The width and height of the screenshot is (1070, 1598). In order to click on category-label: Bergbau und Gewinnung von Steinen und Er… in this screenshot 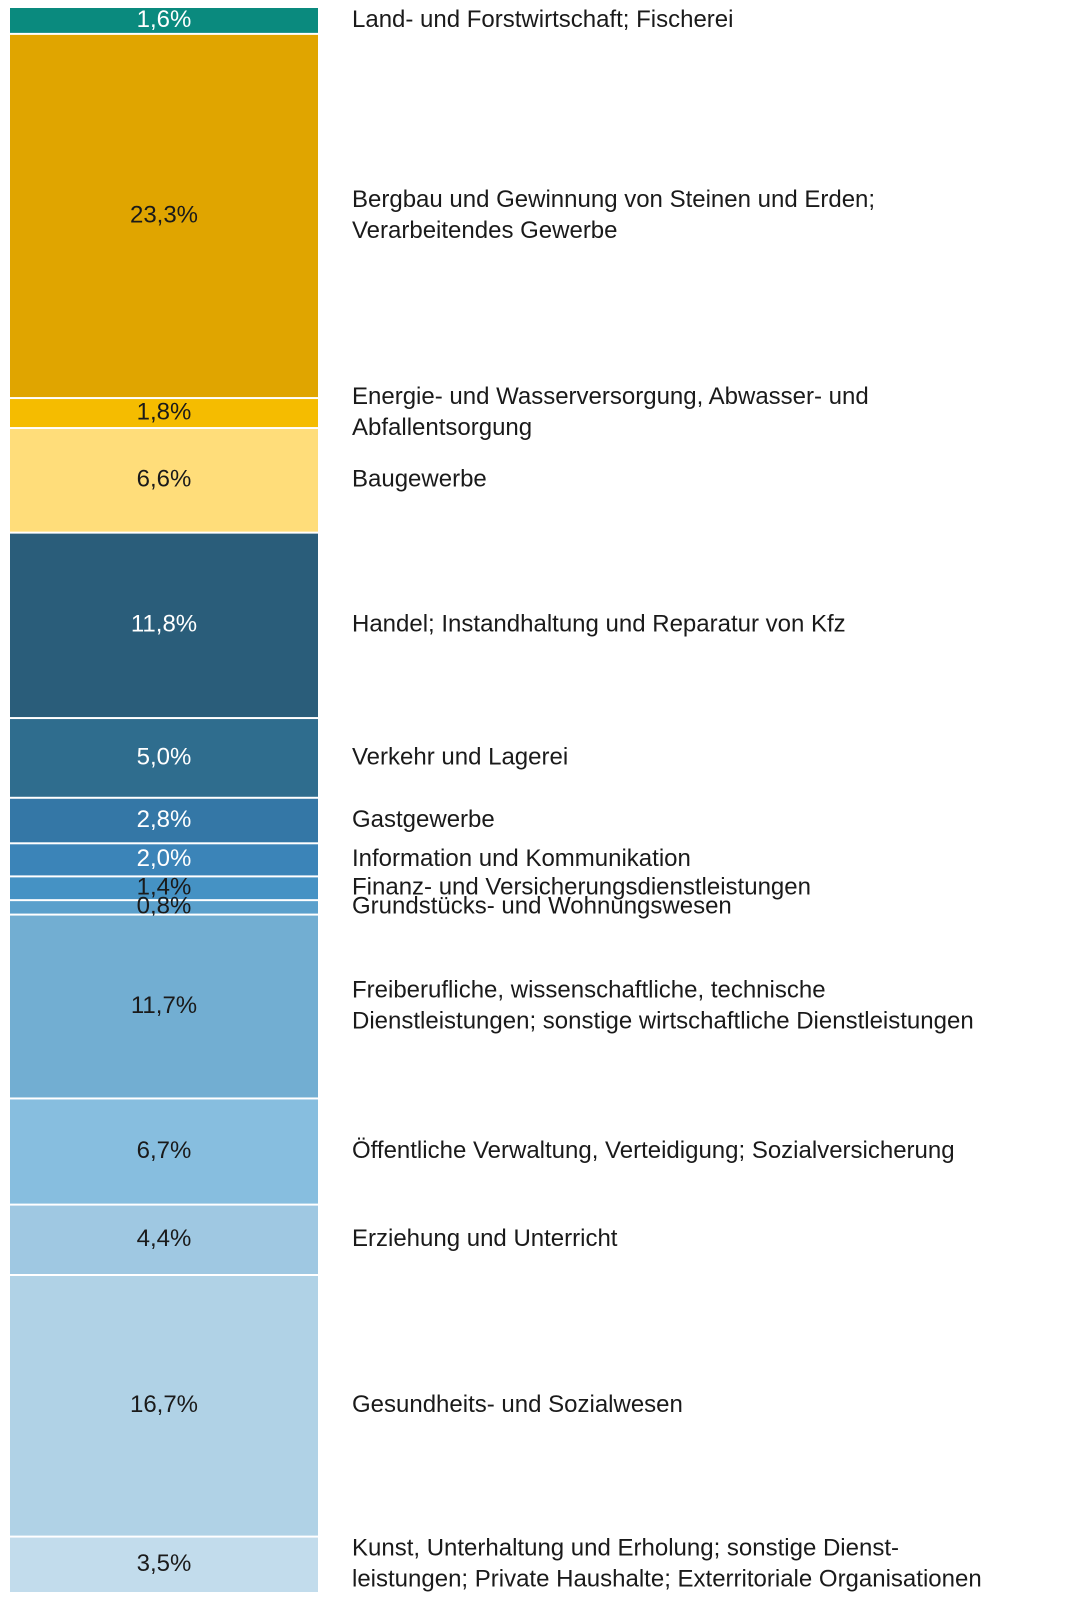, I will do `click(613, 199)`.